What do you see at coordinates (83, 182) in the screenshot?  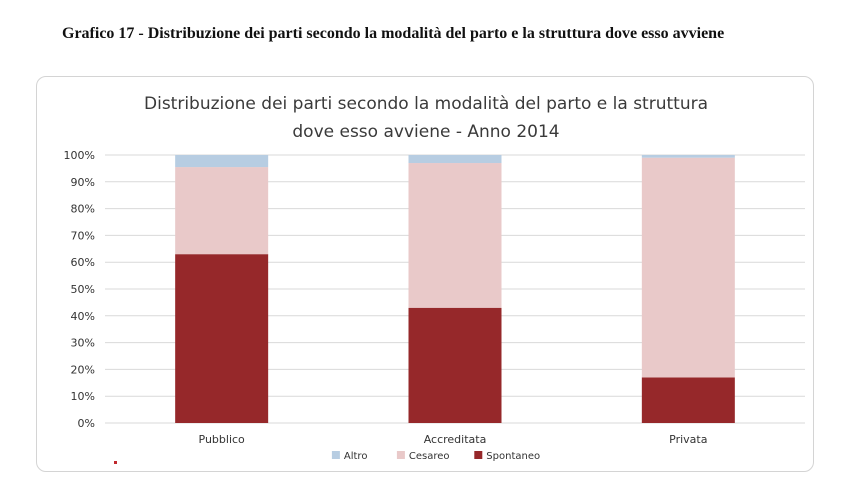 I see `y-tick-label: 90%` at bounding box center [83, 182].